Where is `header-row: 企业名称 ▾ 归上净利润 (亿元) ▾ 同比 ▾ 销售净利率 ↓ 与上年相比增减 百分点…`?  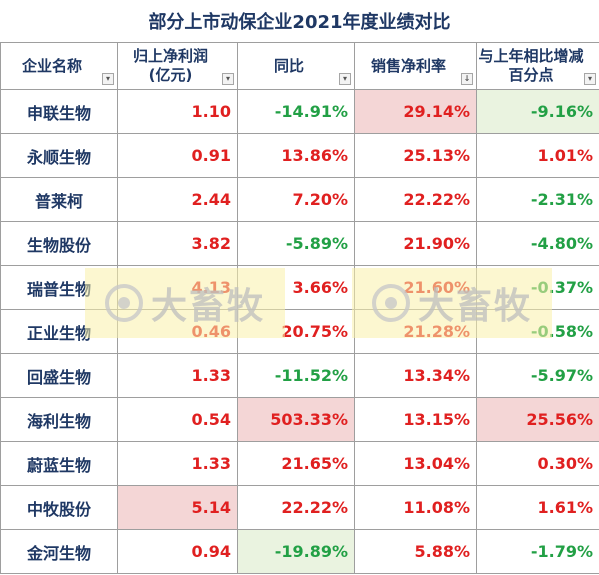 header-row: 企业名称 ▾ 归上净利润 (亿元) ▾ 同比 ▾ 销售净利率 ↓ 与上年相比增减 百分点… is located at coordinates (299, 66).